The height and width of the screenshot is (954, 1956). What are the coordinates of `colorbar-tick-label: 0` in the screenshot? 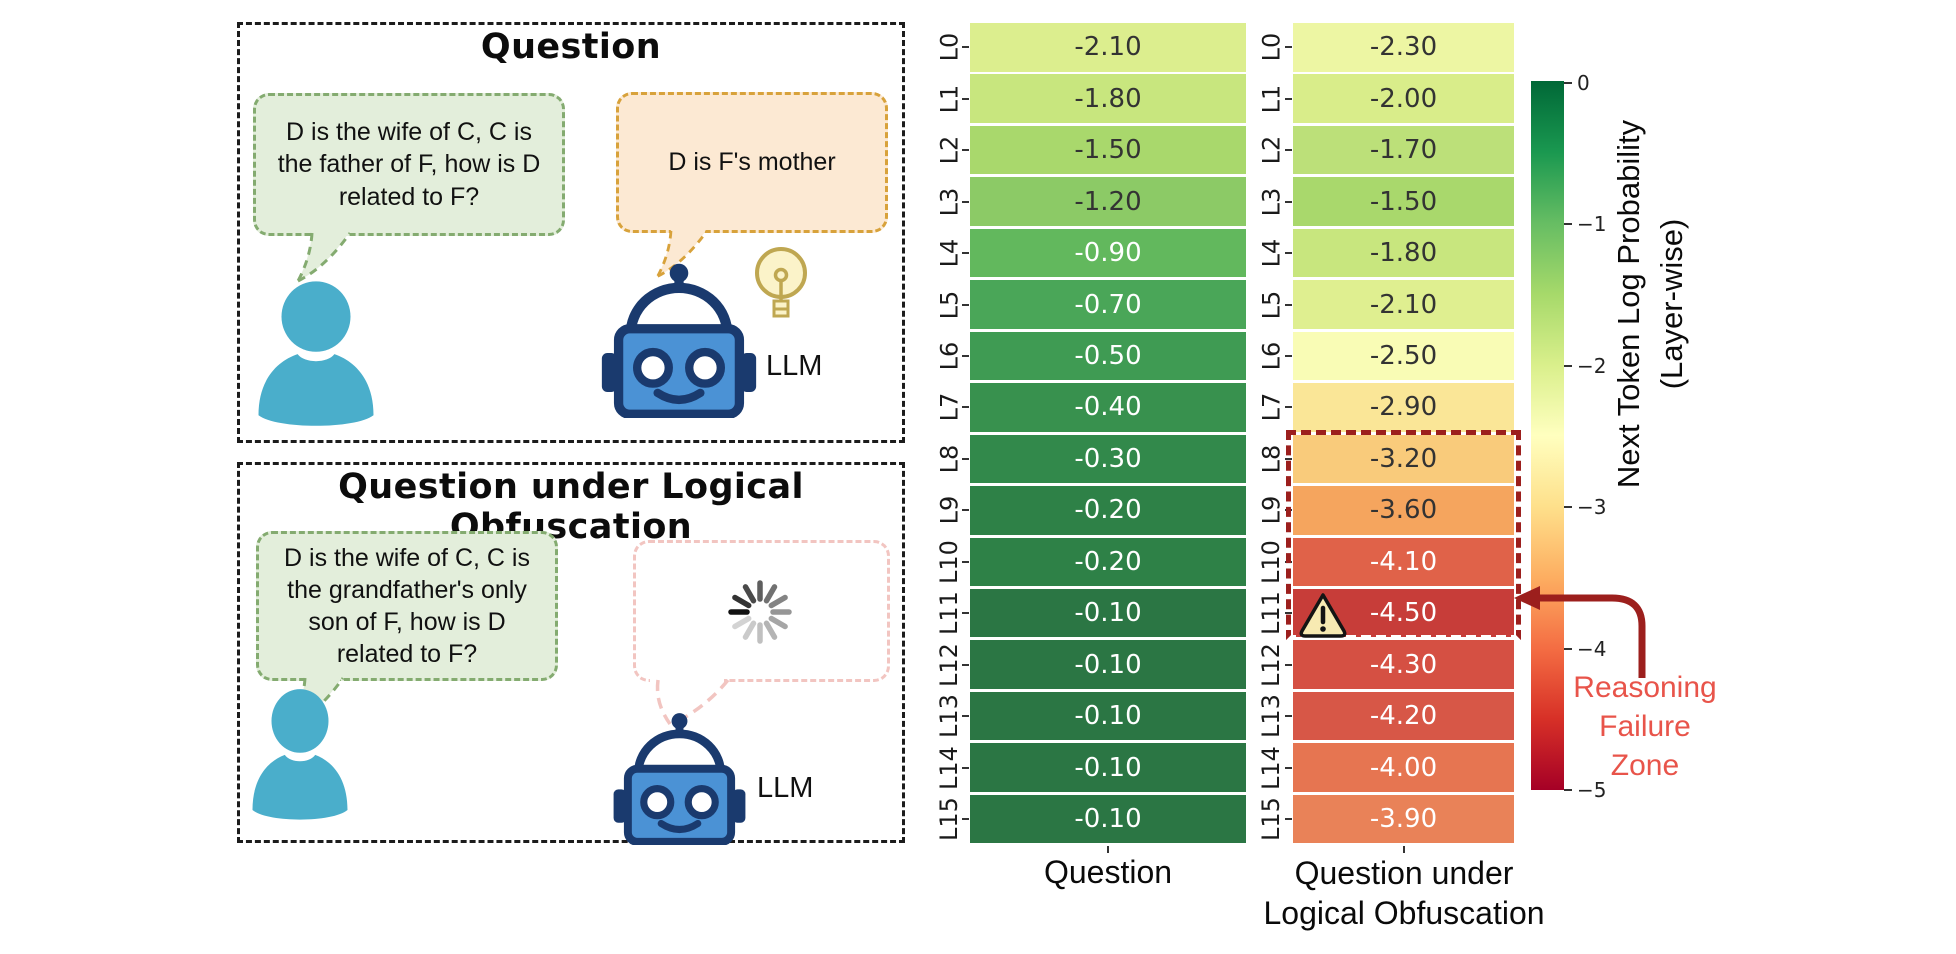 It's located at (1583, 83).